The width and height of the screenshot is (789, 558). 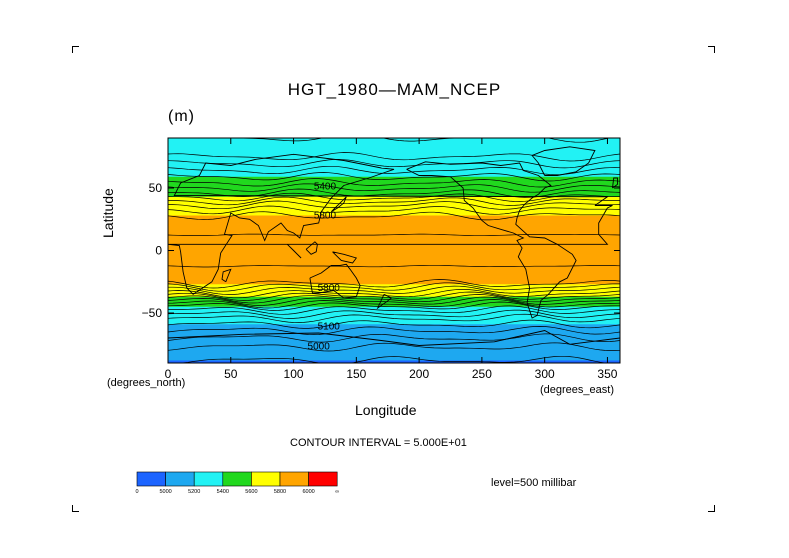 I want to click on x-tick-label: 150, so click(x=356, y=374).